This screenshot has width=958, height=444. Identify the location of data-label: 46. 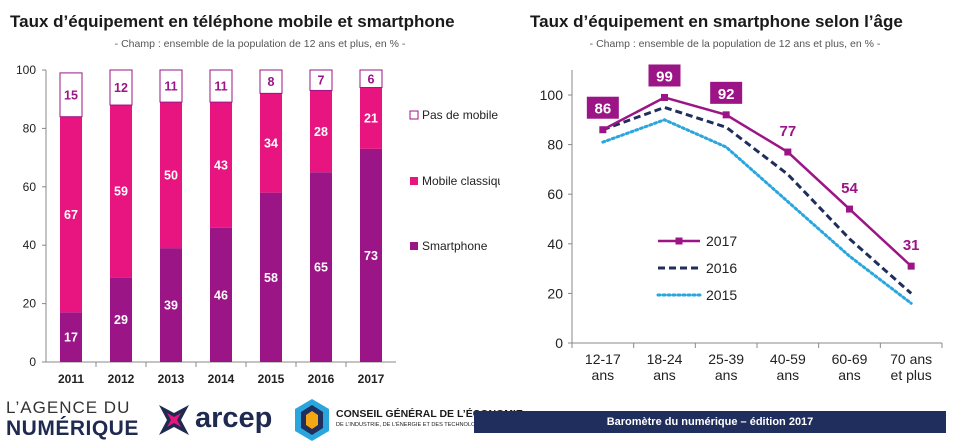
(221, 295).